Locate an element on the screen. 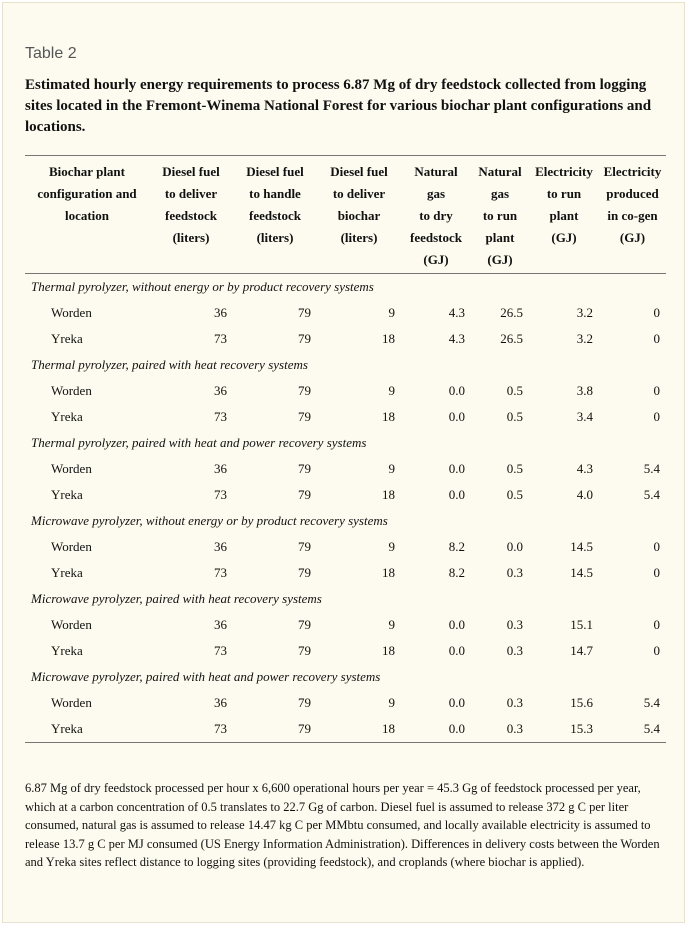 The image size is (691, 929). column-header-line: in co-gen is located at coordinates (632, 215).